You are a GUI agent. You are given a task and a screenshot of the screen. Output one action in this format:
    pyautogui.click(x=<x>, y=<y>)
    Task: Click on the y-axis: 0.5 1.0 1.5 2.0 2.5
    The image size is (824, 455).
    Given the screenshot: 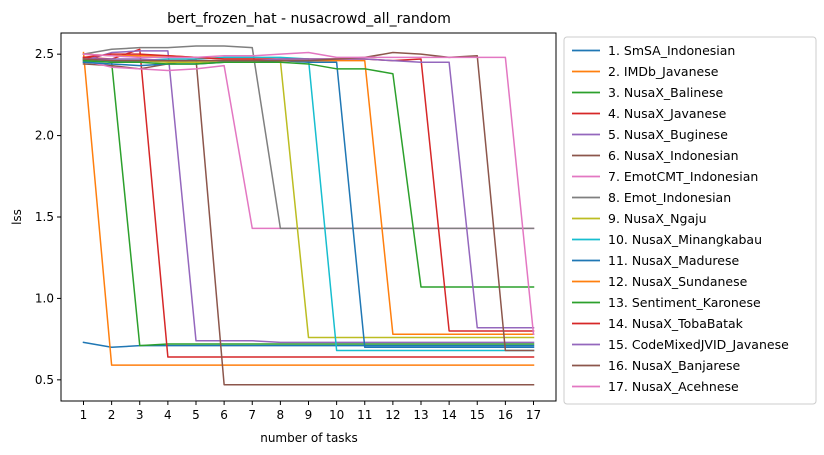 What is the action you would take?
    pyautogui.click(x=48, y=217)
    